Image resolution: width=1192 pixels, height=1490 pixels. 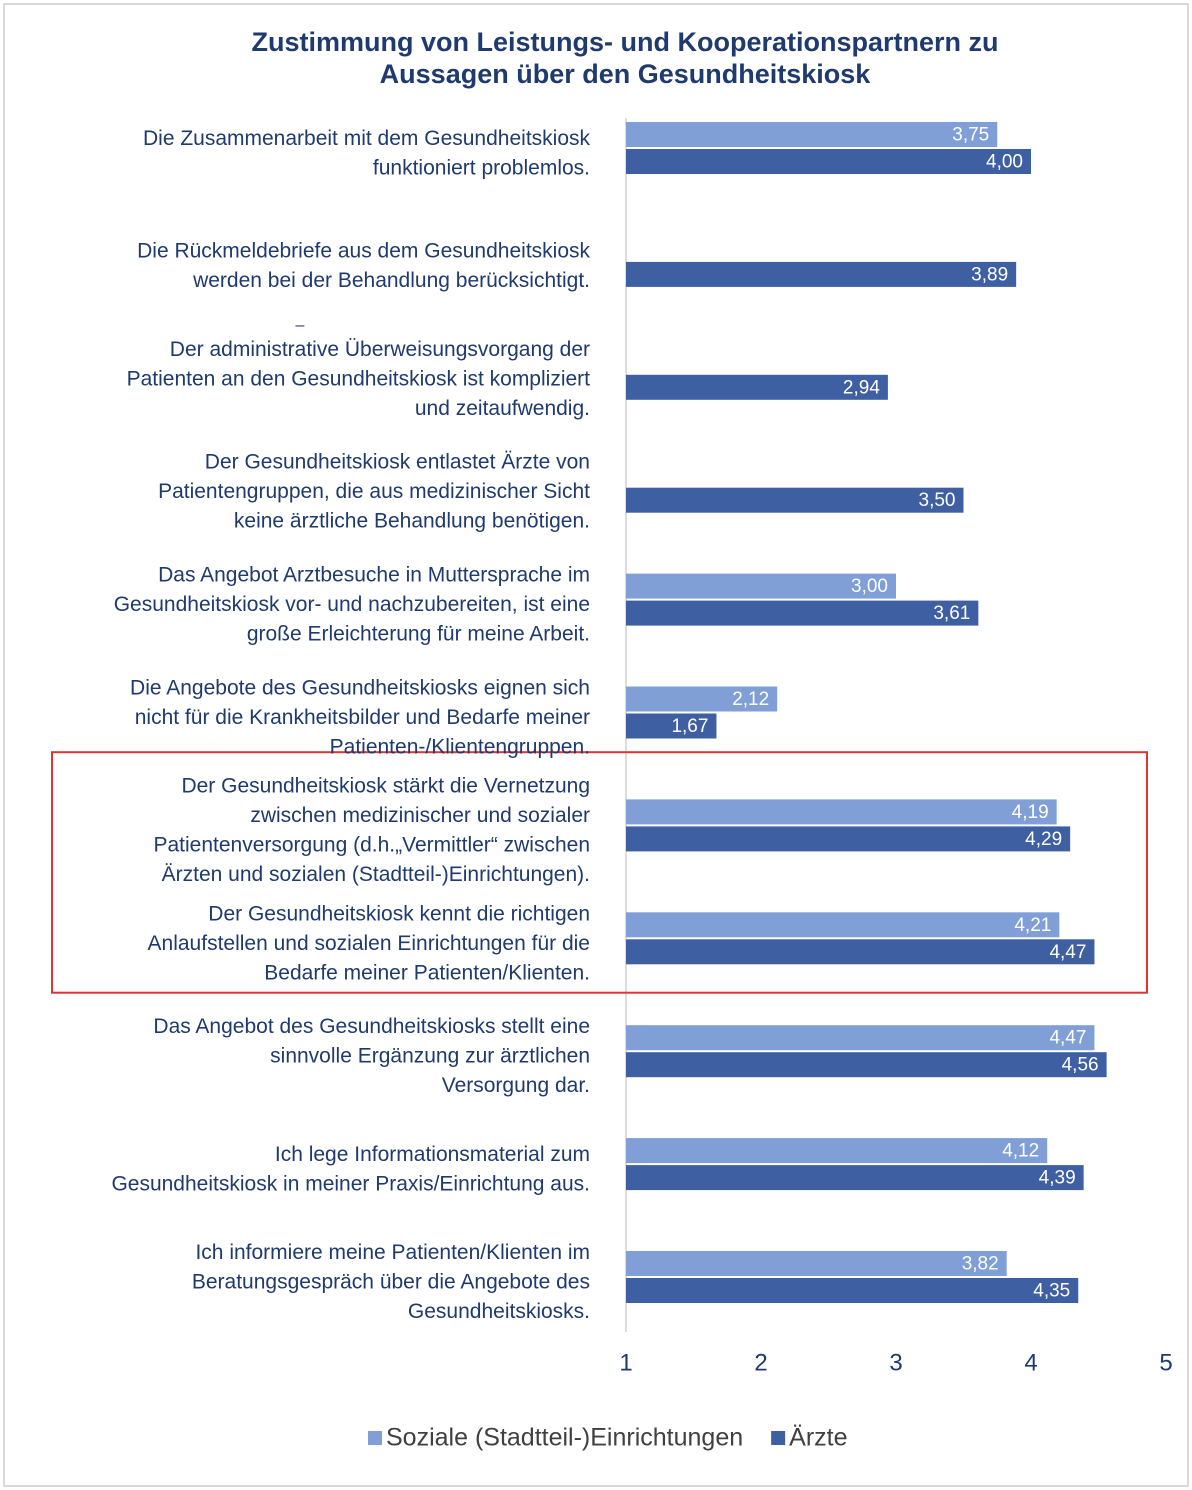 I want to click on value-label: 3,82, so click(x=980, y=1264).